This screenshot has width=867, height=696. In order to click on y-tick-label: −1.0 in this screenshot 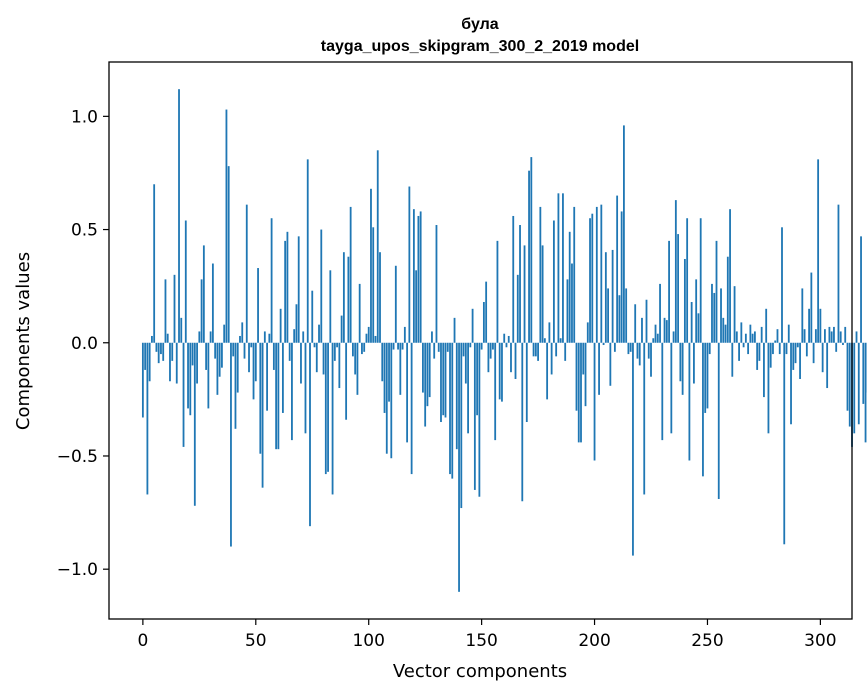, I will do `click(77, 570)`.